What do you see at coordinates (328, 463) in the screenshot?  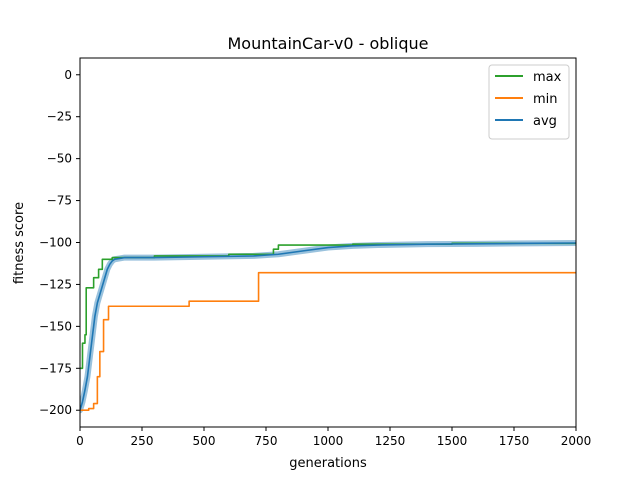 I see `x-axis-label: generations` at bounding box center [328, 463].